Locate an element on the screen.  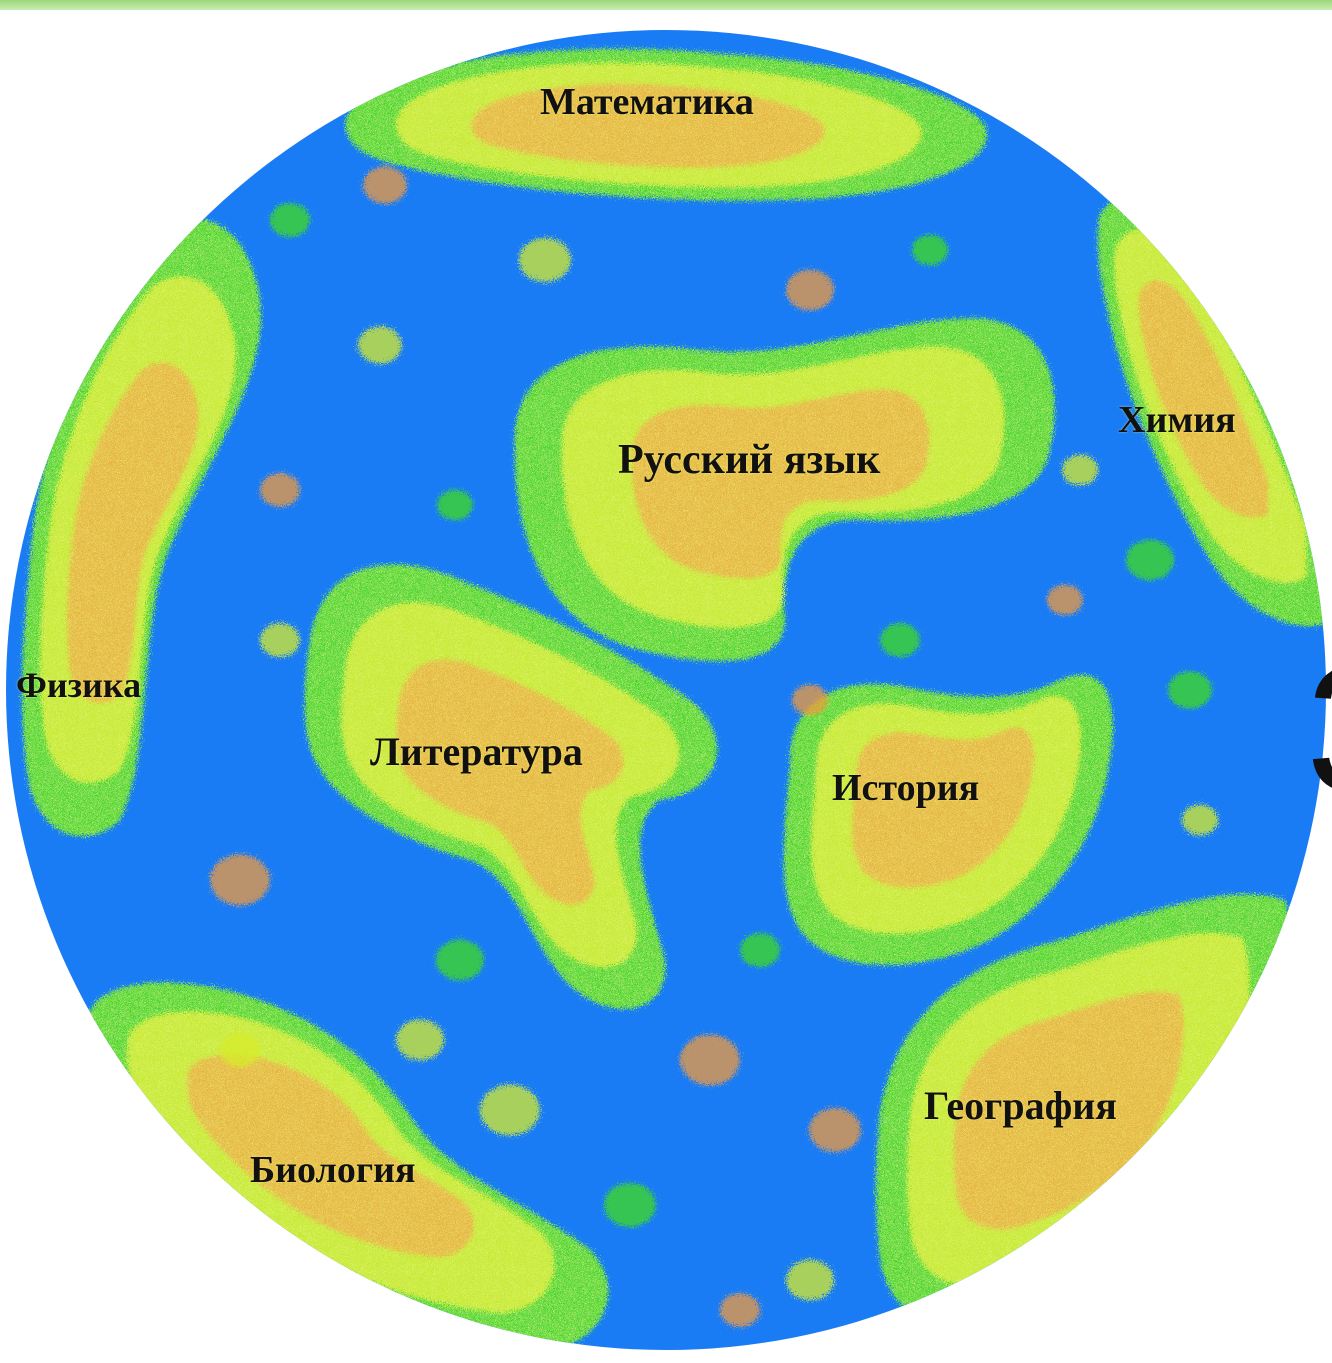
continent-biology is located at coordinates (347, 1166).